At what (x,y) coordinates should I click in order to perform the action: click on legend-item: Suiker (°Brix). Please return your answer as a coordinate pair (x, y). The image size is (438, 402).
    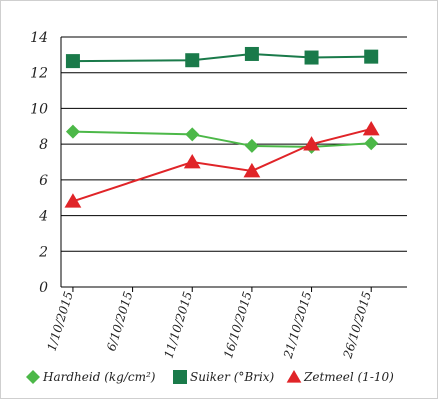
    Looking at the image, I should click on (224, 377).